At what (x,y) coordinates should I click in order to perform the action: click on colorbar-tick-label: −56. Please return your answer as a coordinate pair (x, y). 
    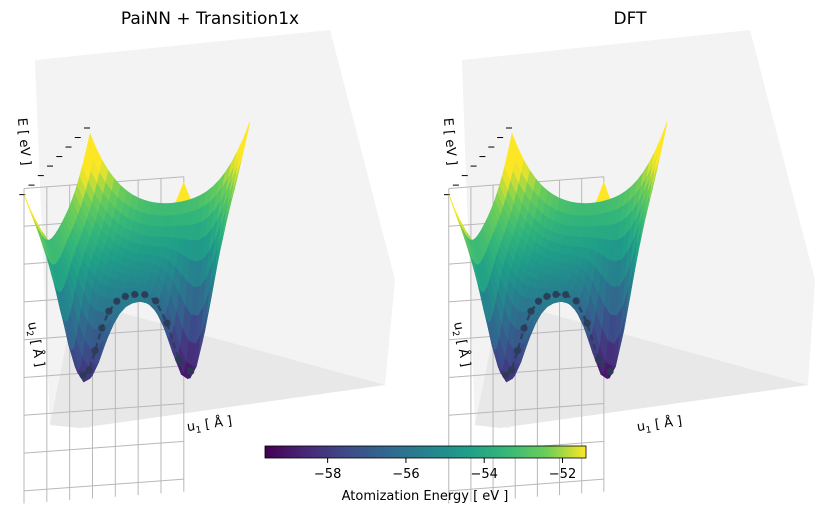
    Looking at the image, I should click on (405, 474).